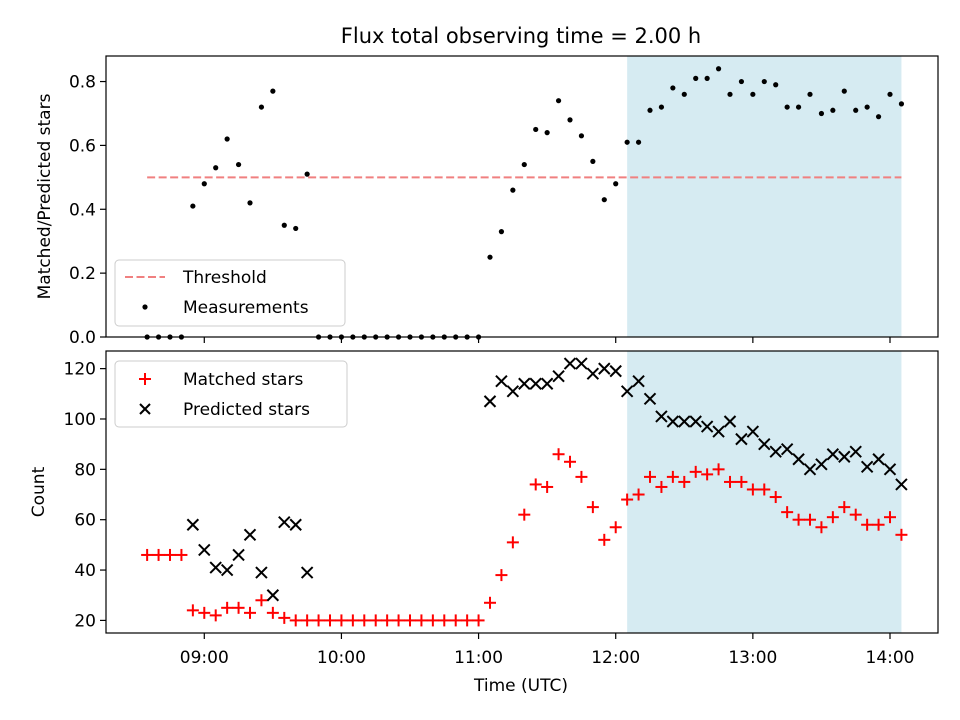 Image resolution: width=960 pixels, height=720 pixels. I want to click on x-tick-label: 11:00, so click(478, 658).